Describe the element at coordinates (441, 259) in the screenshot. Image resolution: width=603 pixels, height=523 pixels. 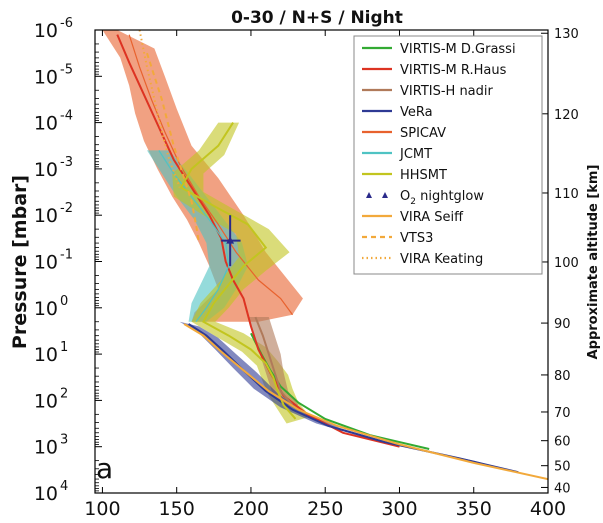
I see `legend-label-vira-keating: VIRA Keating` at that location.